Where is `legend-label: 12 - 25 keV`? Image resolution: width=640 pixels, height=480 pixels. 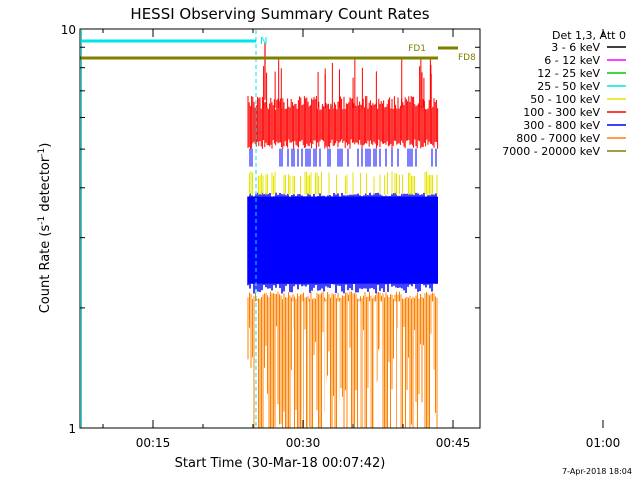 legend-label: 12 - 25 keV is located at coordinates (568, 73).